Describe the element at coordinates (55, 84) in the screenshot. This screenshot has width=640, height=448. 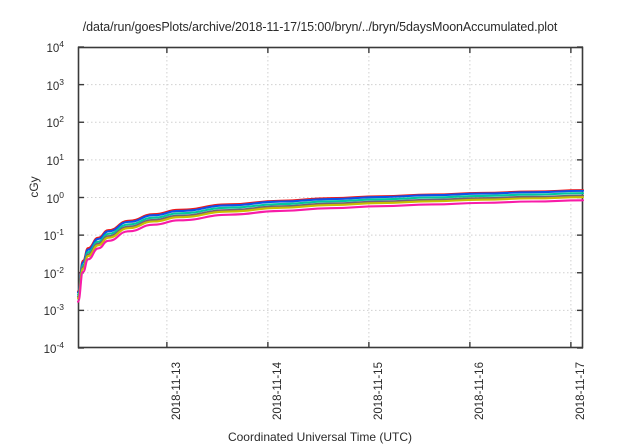
I see `y-tick-label: 10³` at that location.